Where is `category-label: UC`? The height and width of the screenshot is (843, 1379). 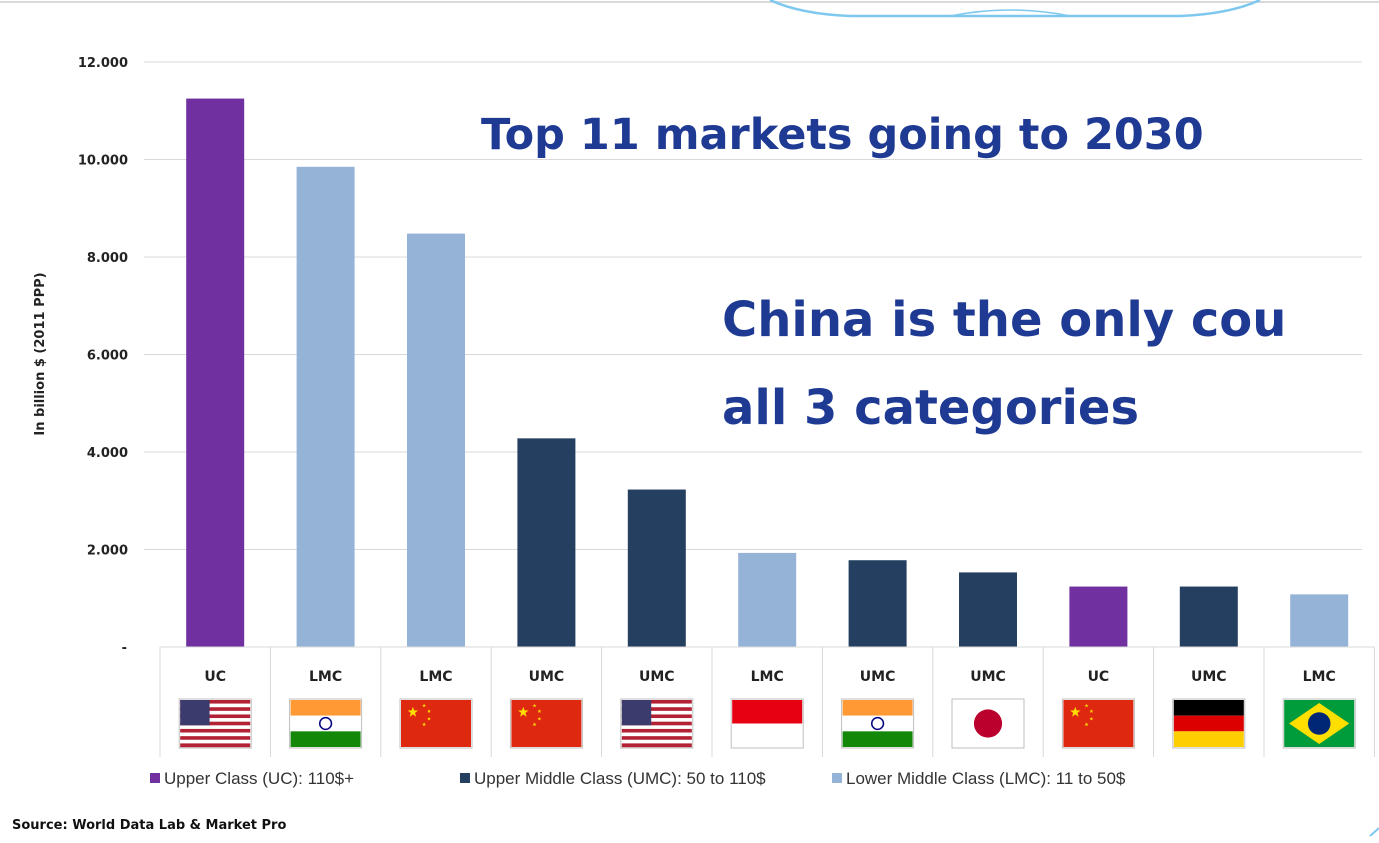
category-label: UC is located at coordinates (215, 677).